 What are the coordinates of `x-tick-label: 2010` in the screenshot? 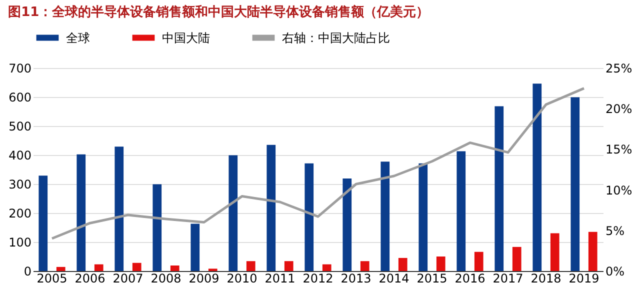 It's located at (242, 279).